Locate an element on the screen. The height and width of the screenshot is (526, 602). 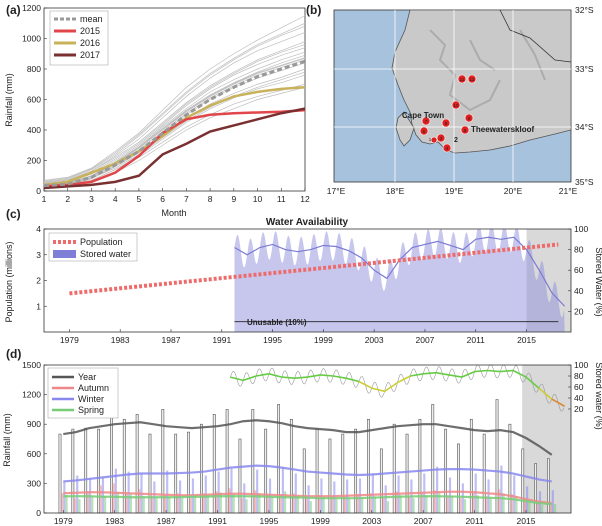
reservoir-label-7: 7 is located at coordinates (426, 121).